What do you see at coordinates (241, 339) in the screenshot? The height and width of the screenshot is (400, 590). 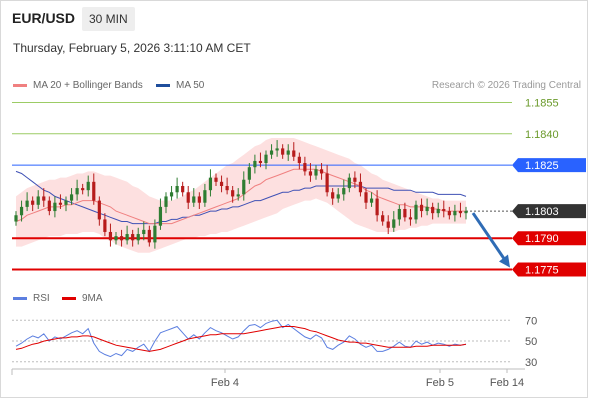 I see `series-9ma-line` at bounding box center [241, 339].